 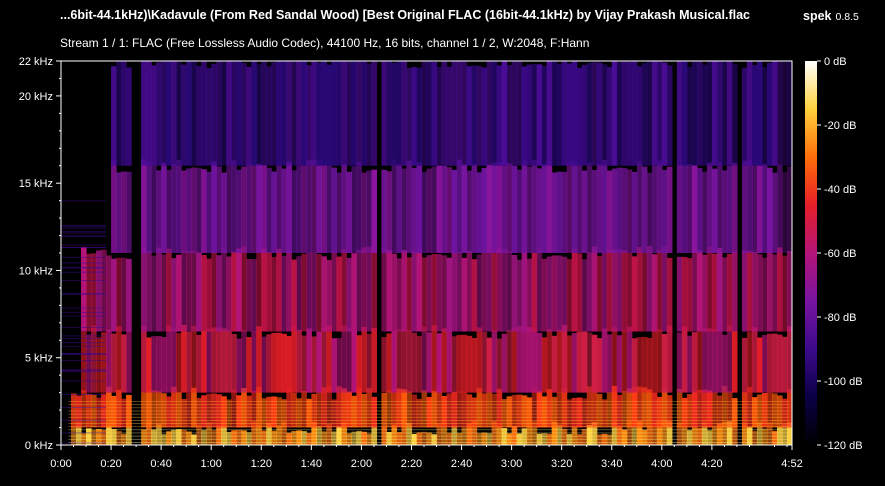 I want to click on x-tick-label: 1:20, so click(x=261, y=464).